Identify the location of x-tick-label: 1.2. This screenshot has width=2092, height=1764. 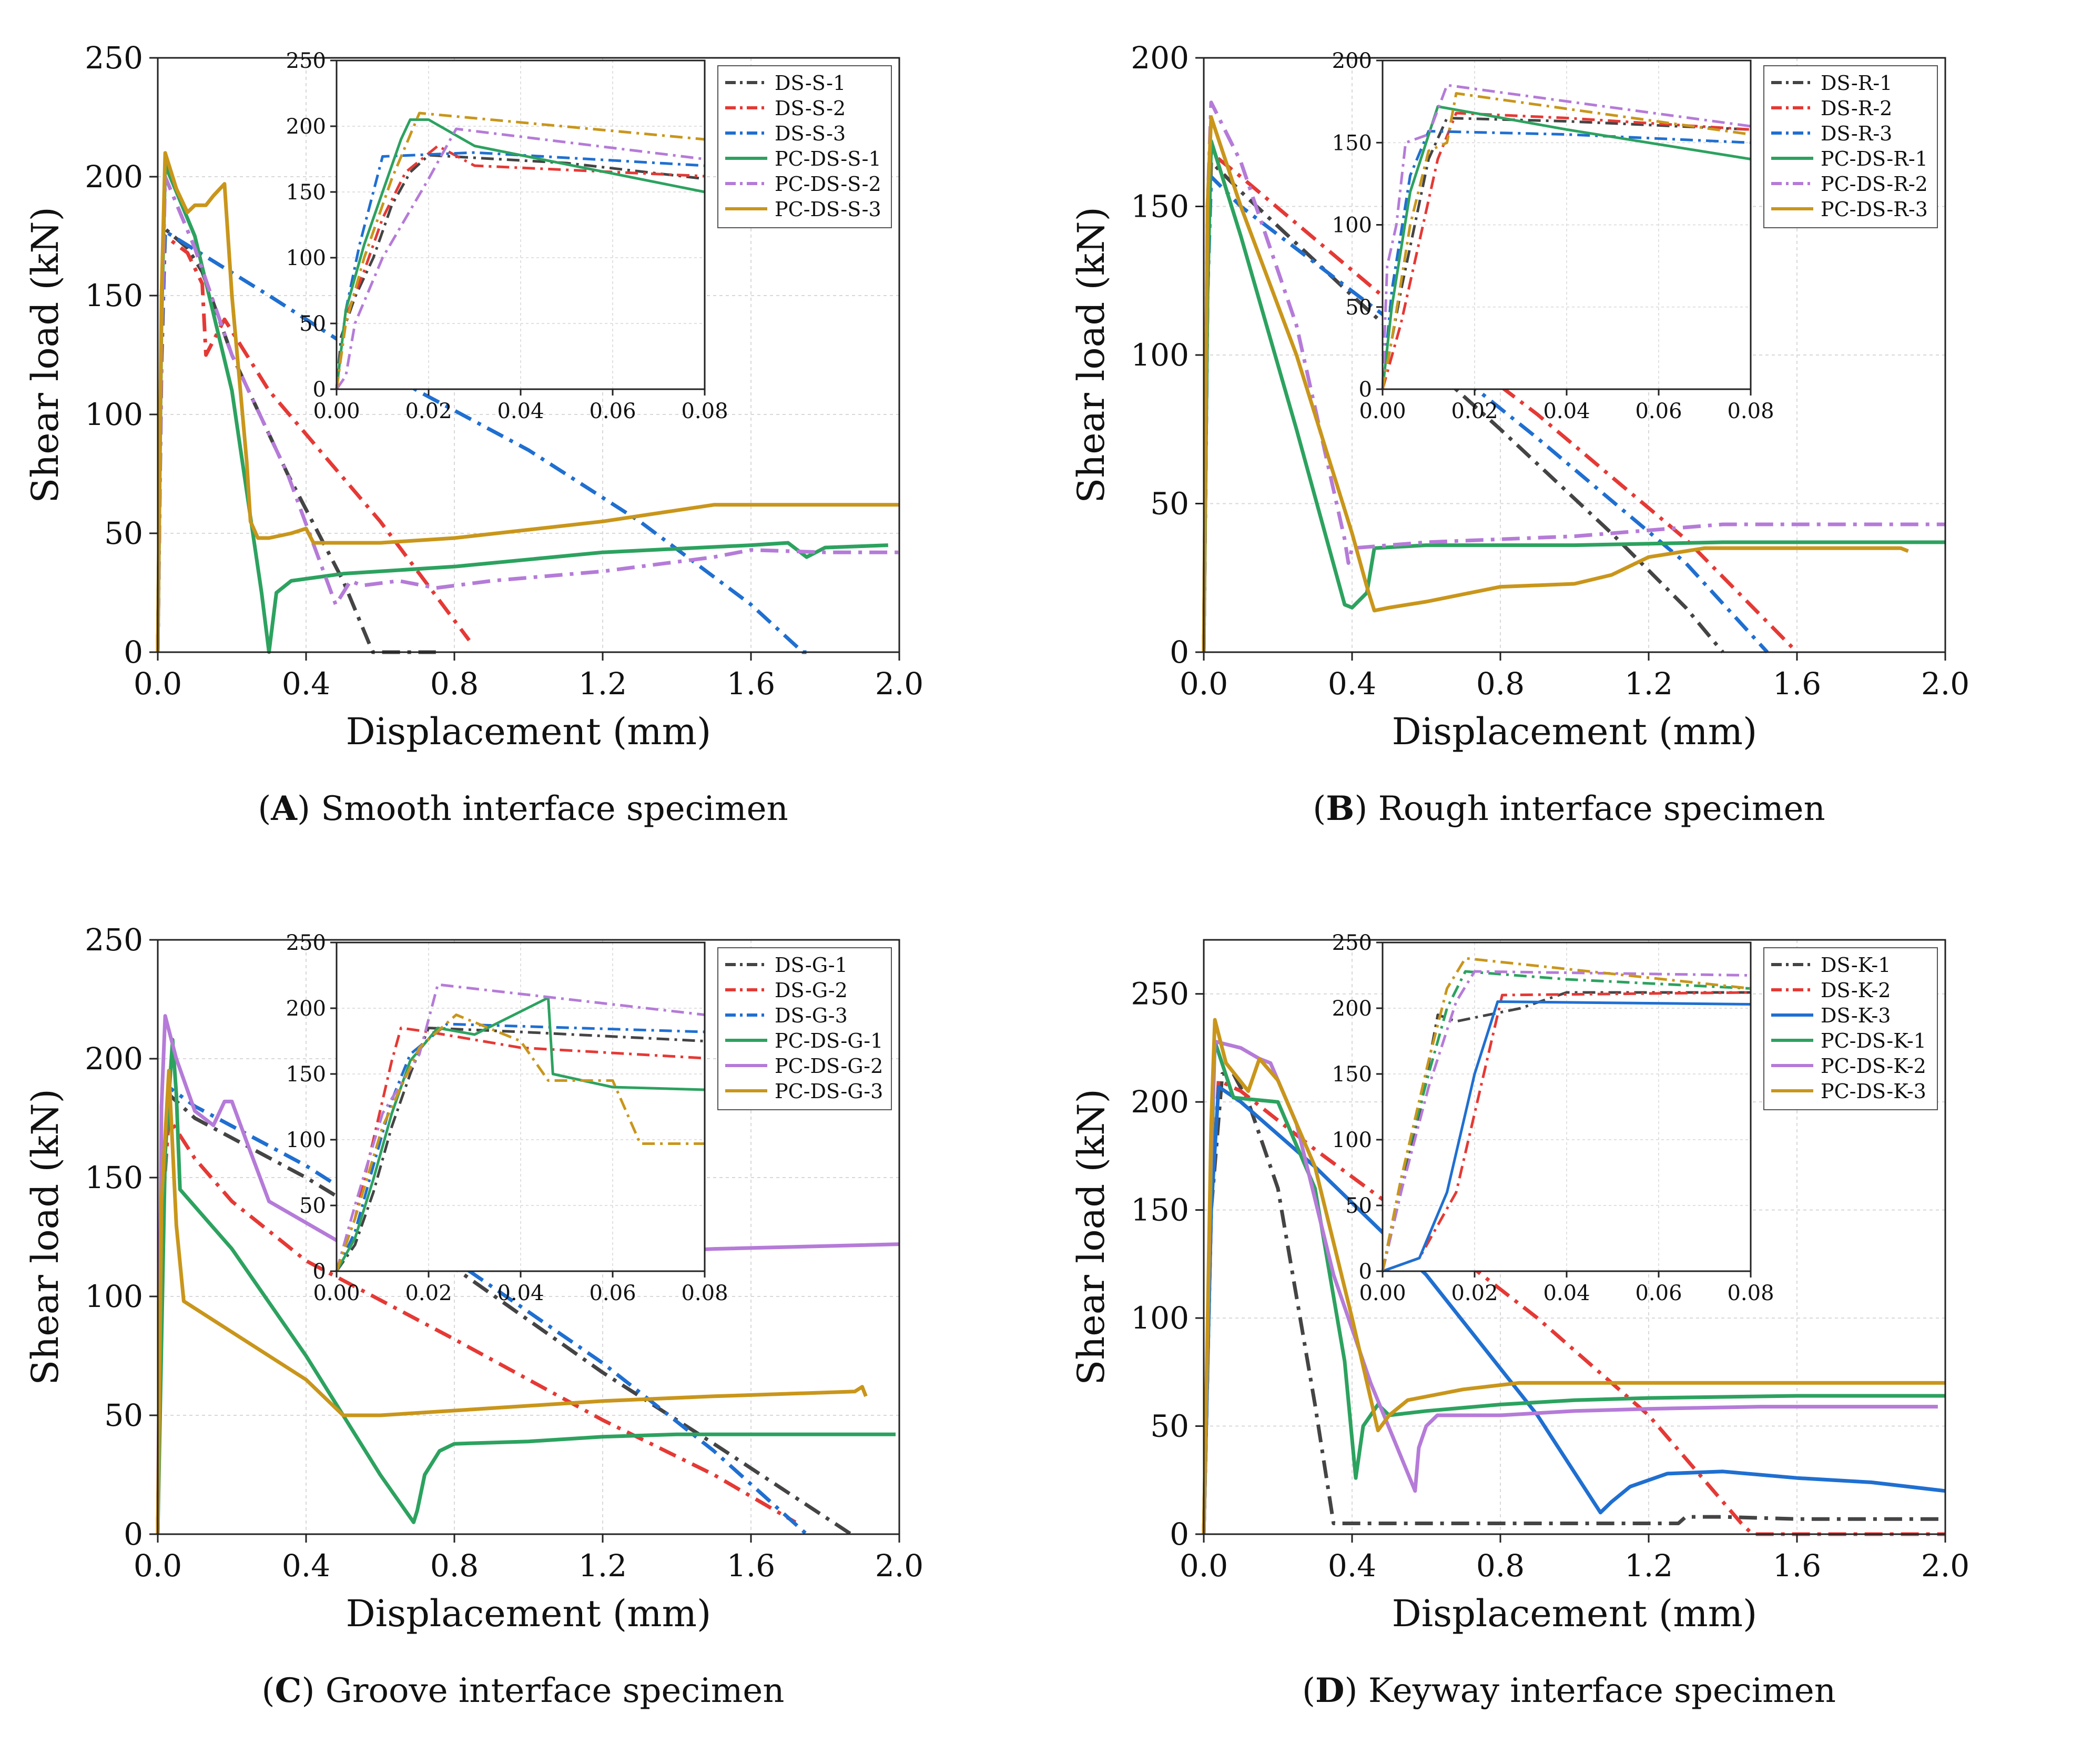
(1648, 684).